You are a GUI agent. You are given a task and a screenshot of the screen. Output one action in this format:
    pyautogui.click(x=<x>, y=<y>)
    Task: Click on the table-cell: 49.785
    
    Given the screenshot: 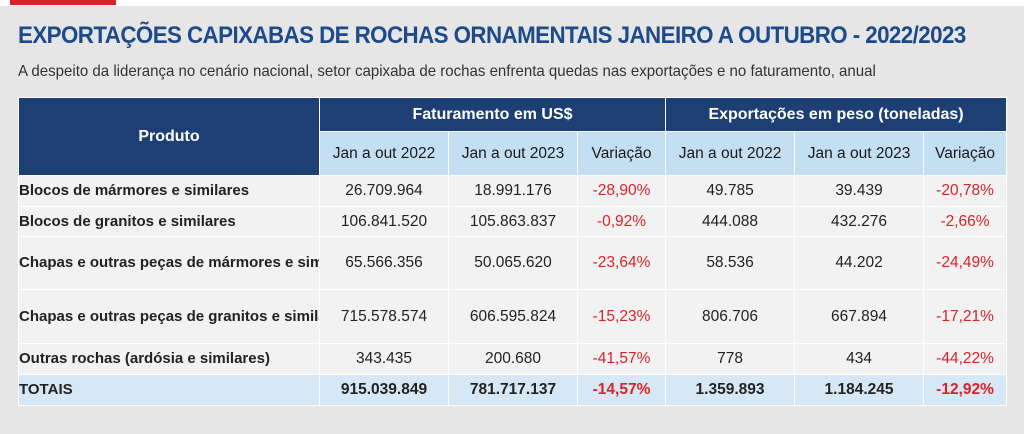 What is the action you would take?
    pyautogui.click(x=730, y=191)
    